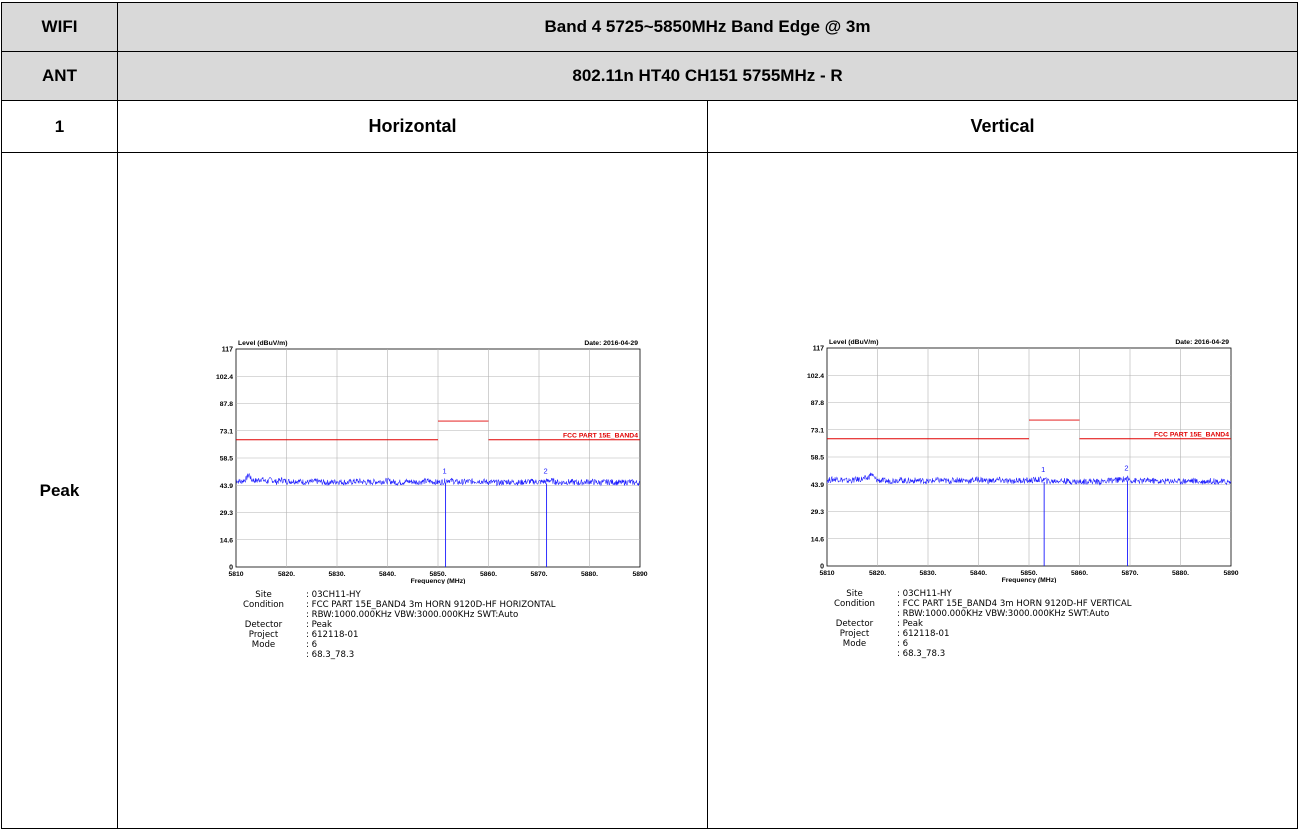  I want to click on ant-row: ANT 802.11n HT40 CH151 5755MHz - R, so click(650, 76).